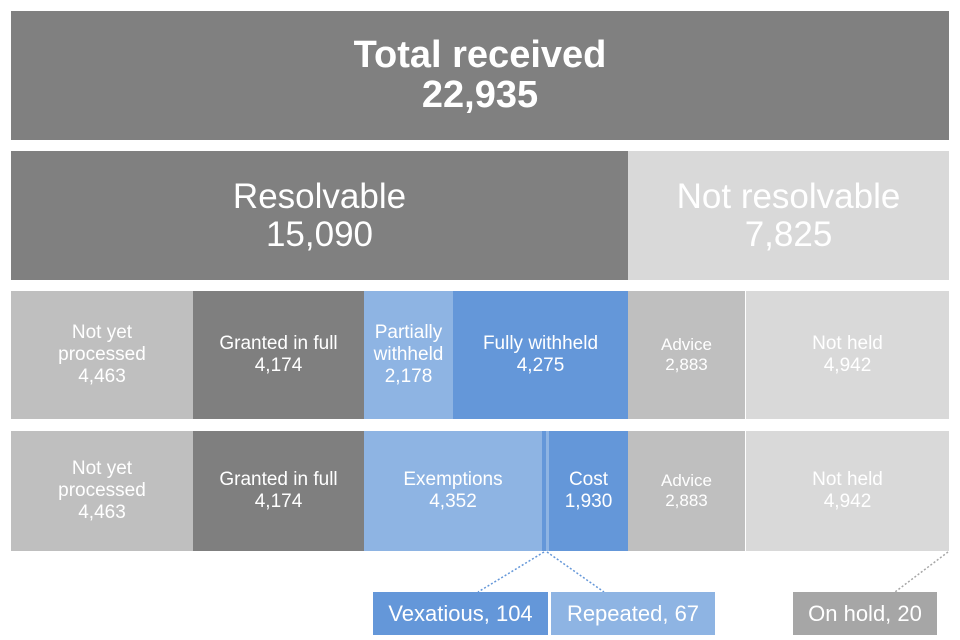 Image resolution: width=960 pixels, height=640 pixels. What do you see at coordinates (686, 500) in the screenshot?
I see `row2-advice-value: 2,883` at bounding box center [686, 500].